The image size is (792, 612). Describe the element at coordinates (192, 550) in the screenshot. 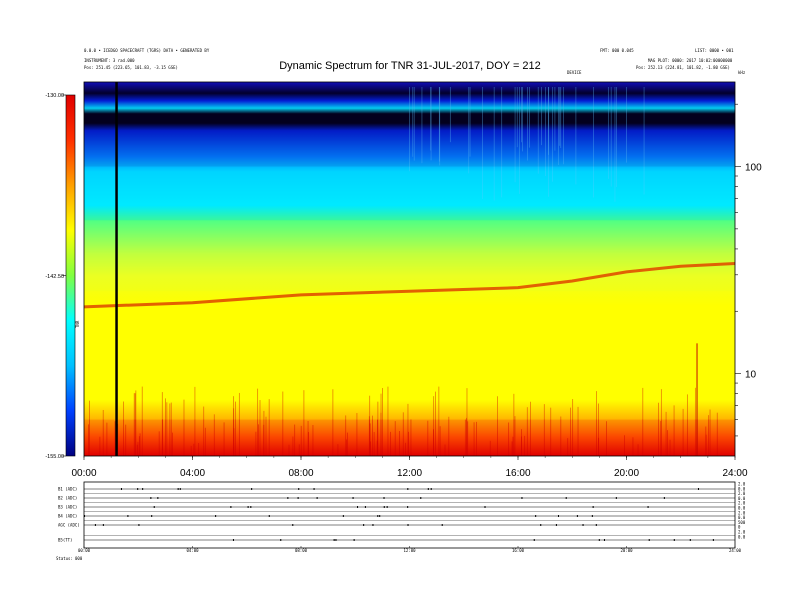

I see `housekeeping-tick-label: 04:00` at that location.